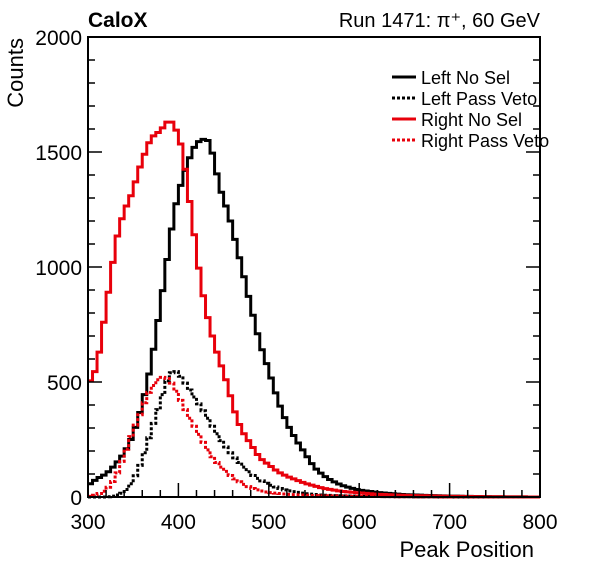 The image size is (596, 572). What do you see at coordinates (466, 549) in the screenshot?
I see `x-axis-label: Peak Position` at bounding box center [466, 549].